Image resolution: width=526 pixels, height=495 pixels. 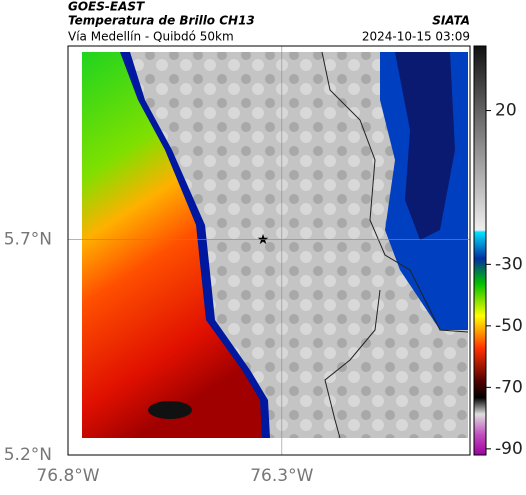 I want to click on cold-spot, so click(x=170, y=410).